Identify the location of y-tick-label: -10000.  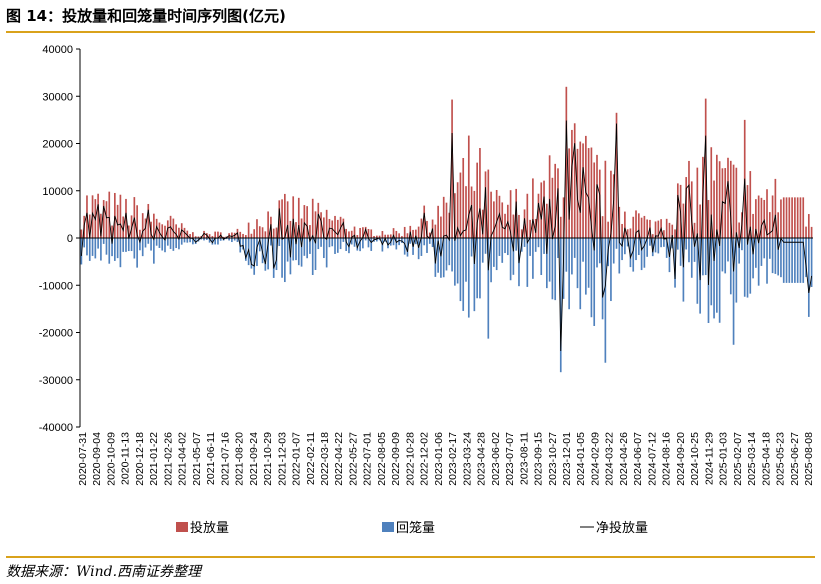
(56, 286).